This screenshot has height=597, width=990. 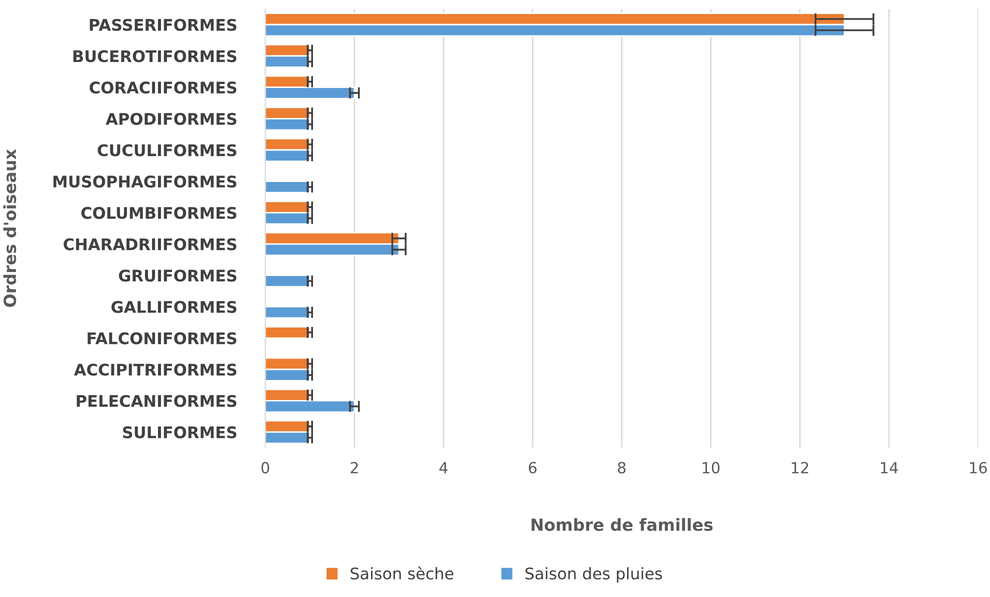 I want to click on y-tick-label: GRUIFORMES, so click(x=177, y=276).